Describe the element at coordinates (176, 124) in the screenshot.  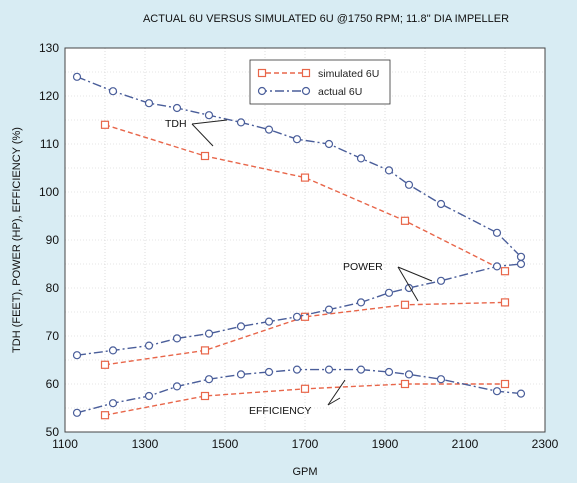
I see `annotation-tdh: TDH` at that location.